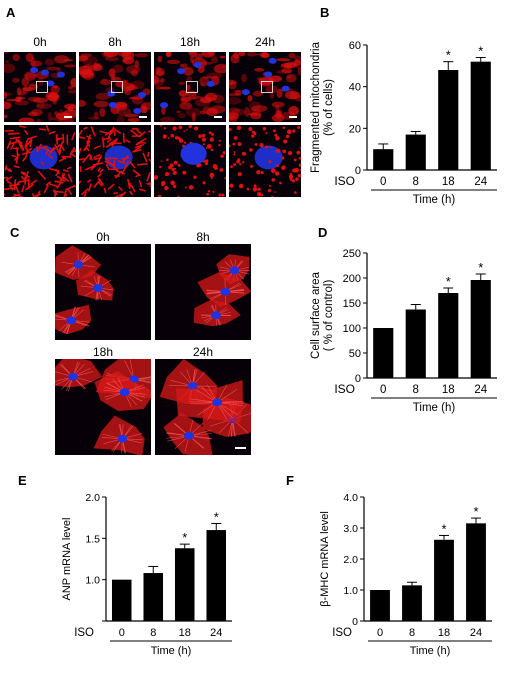 This screenshot has width=509, height=678. I want to click on mito-zoom-18h, so click(190, 161).